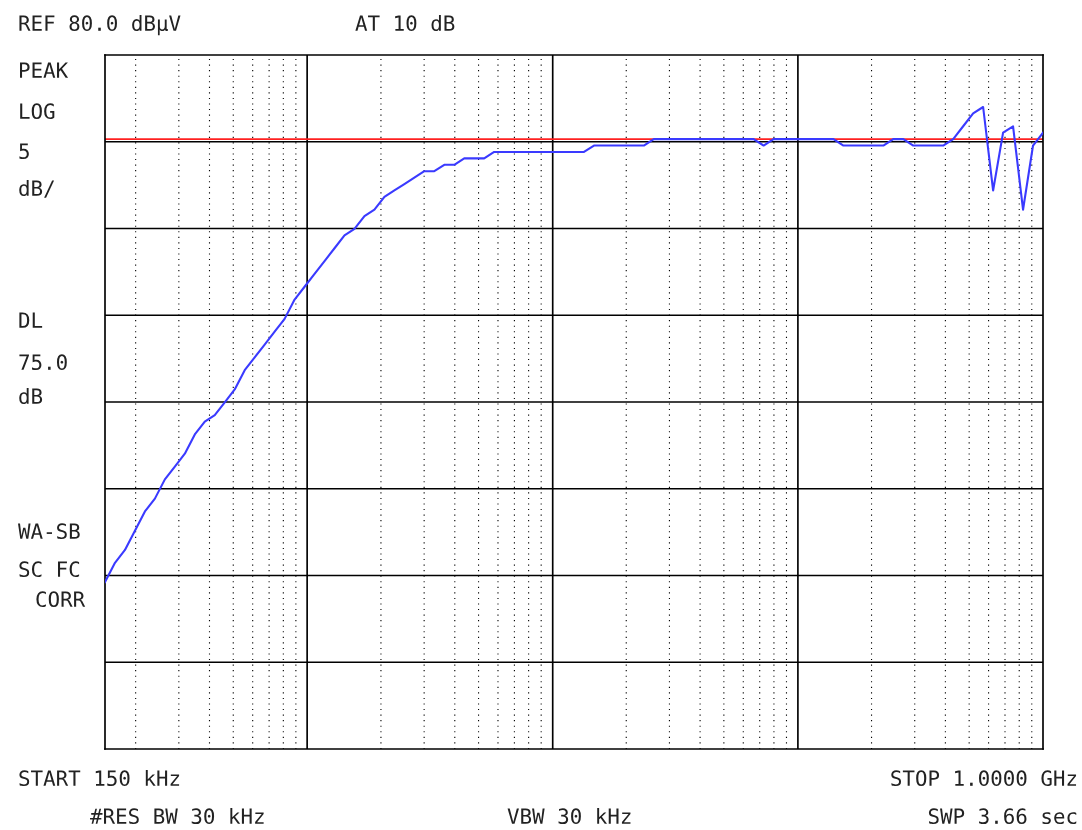 The image size is (1082, 830). What do you see at coordinates (99, 778) in the screenshot?
I see `text: START 150 kHz` at bounding box center [99, 778].